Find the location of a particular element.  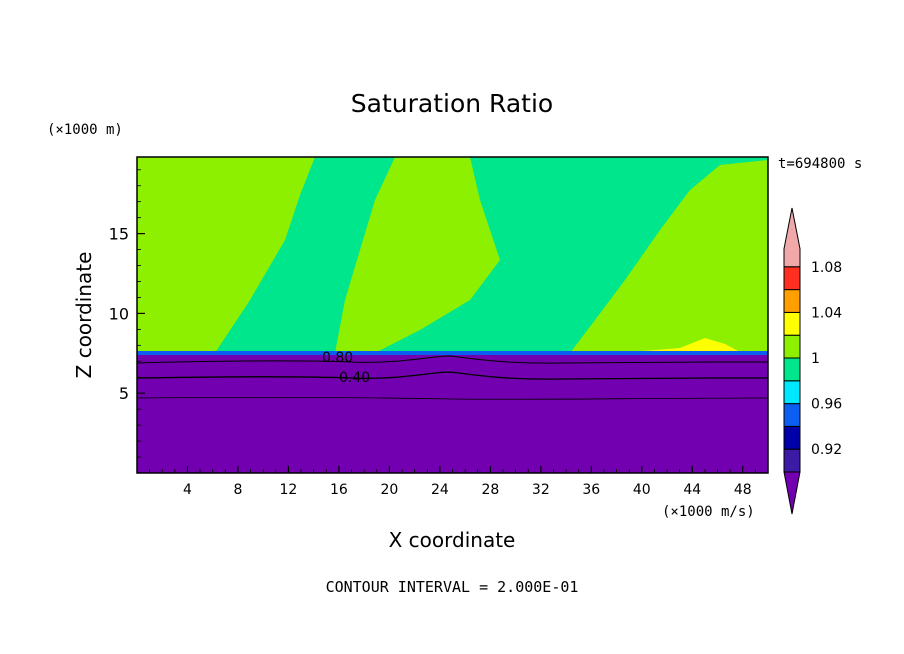

colorbar-label-4: 1.08 is located at coordinates (826, 268).